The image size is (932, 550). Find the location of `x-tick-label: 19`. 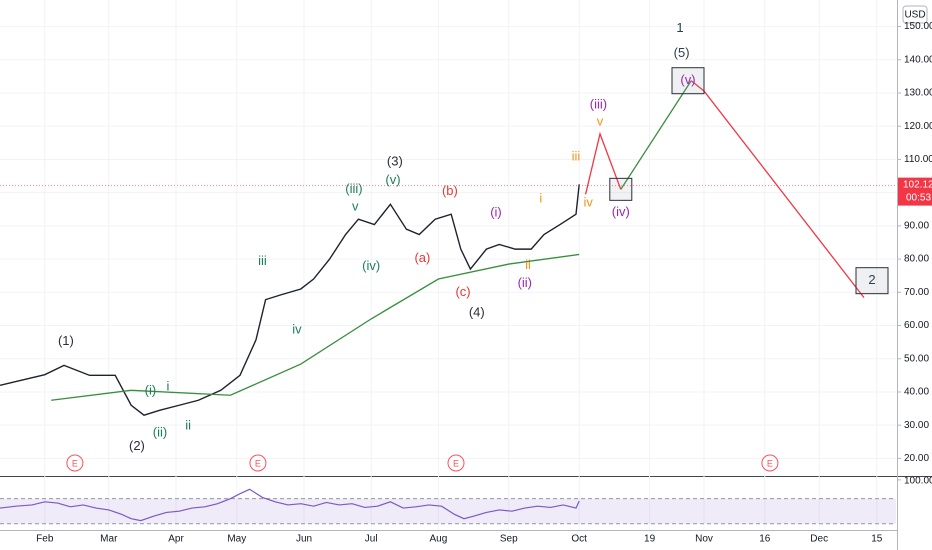

x-tick-label: 19 is located at coordinates (650, 539).